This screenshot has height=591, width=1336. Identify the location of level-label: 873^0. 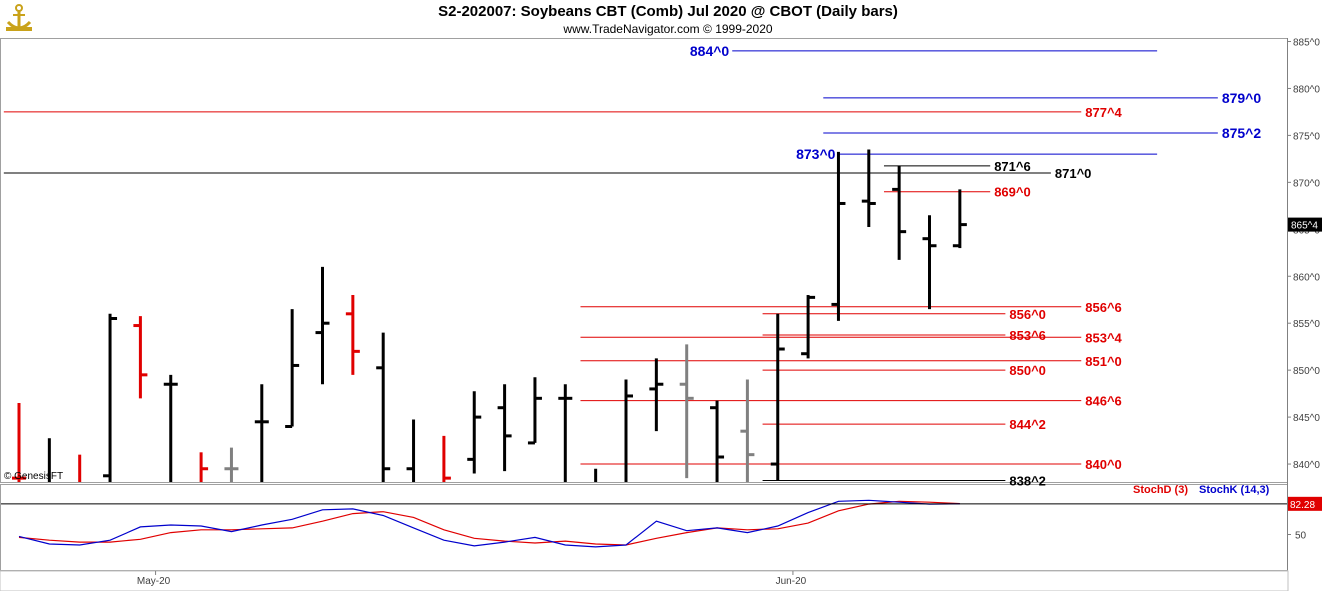
(816, 154).